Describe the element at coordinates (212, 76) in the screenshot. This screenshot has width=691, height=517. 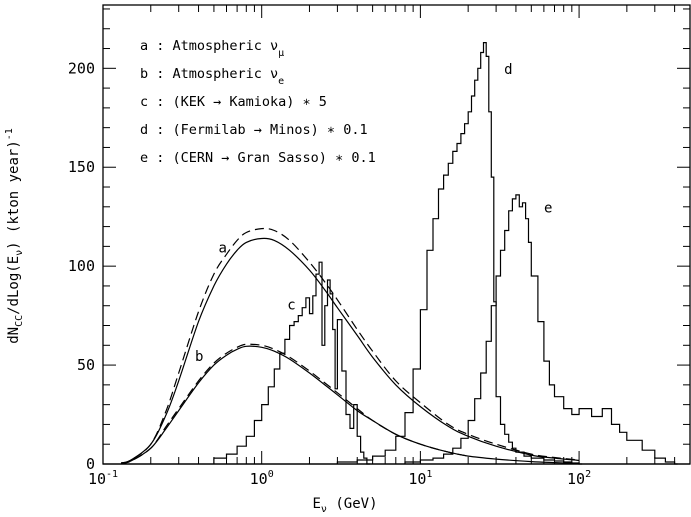
I see `legend-entry-b: b : Atmospheric νe` at that location.